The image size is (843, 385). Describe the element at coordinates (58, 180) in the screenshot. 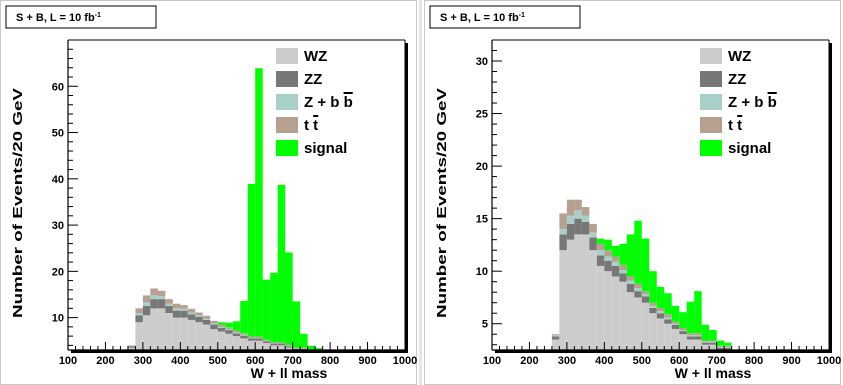

I see `y-tick-label-40: 40` at that location.